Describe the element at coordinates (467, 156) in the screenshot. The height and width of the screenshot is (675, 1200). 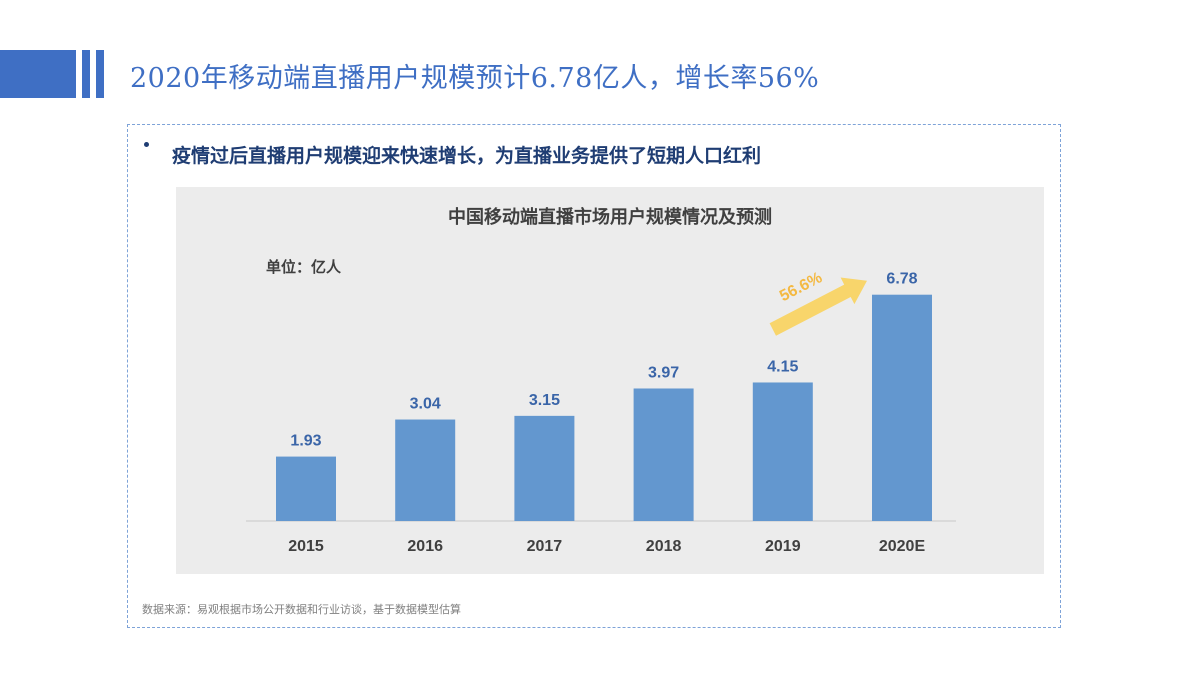
I see `bullet-text: 疫情过后直播用户规模迎来快速增长，为直播业务提供了短期人口红利` at that location.